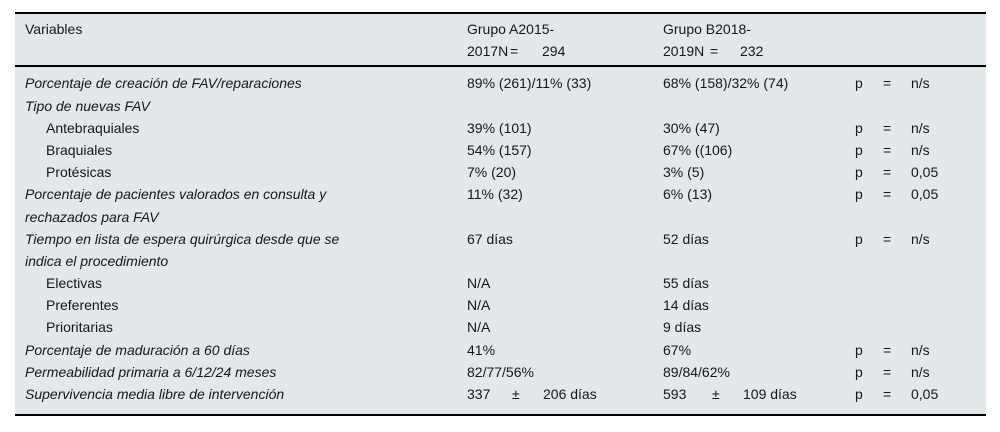 Image resolution: width=1000 pixels, height=432 pixels. What do you see at coordinates (696, 371) in the screenshot?
I see `group-b-value: 89/84/62%` at bounding box center [696, 371].